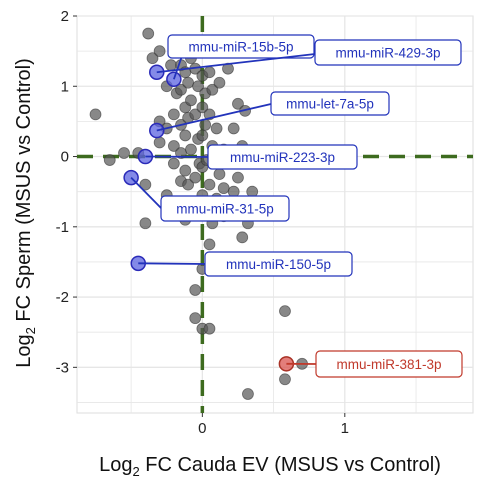  Describe the element at coordinates (202, 428) in the screenshot. I see `x-tick-label: 0` at that location.